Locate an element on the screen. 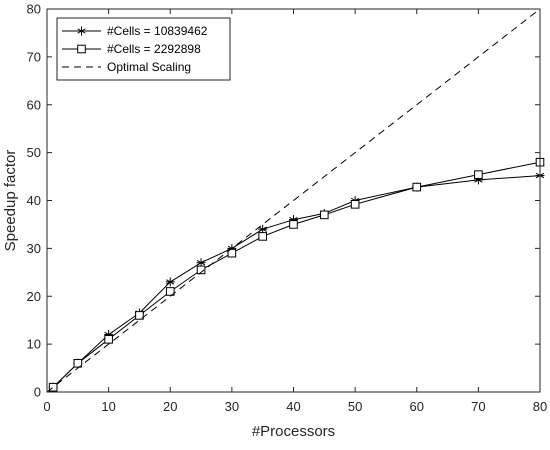 This screenshot has height=450, width=550. y-tick-label: 30 is located at coordinates (34, 248).